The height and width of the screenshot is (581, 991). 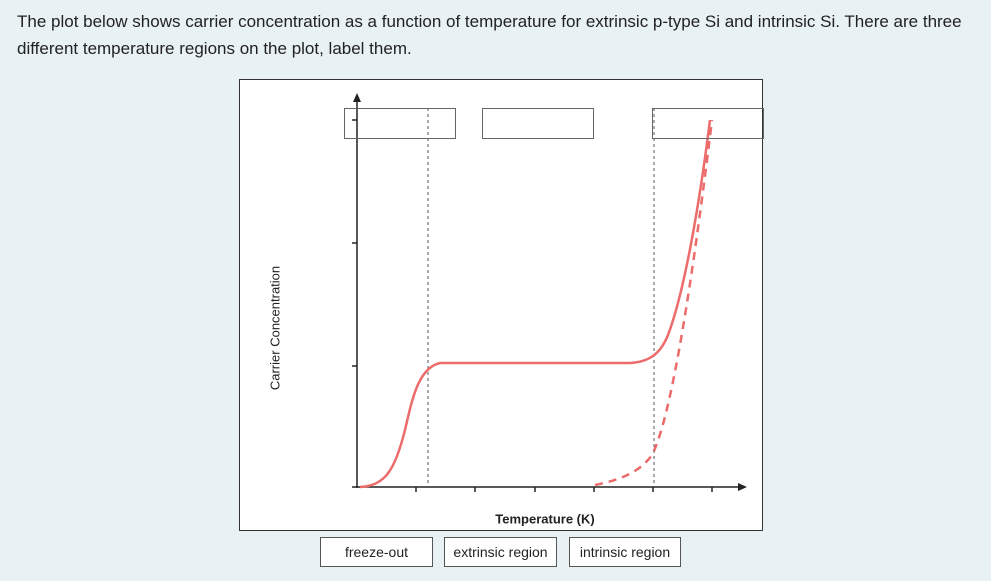 I want to click on answer-option: freeze-out, so click(x=376, y=552).